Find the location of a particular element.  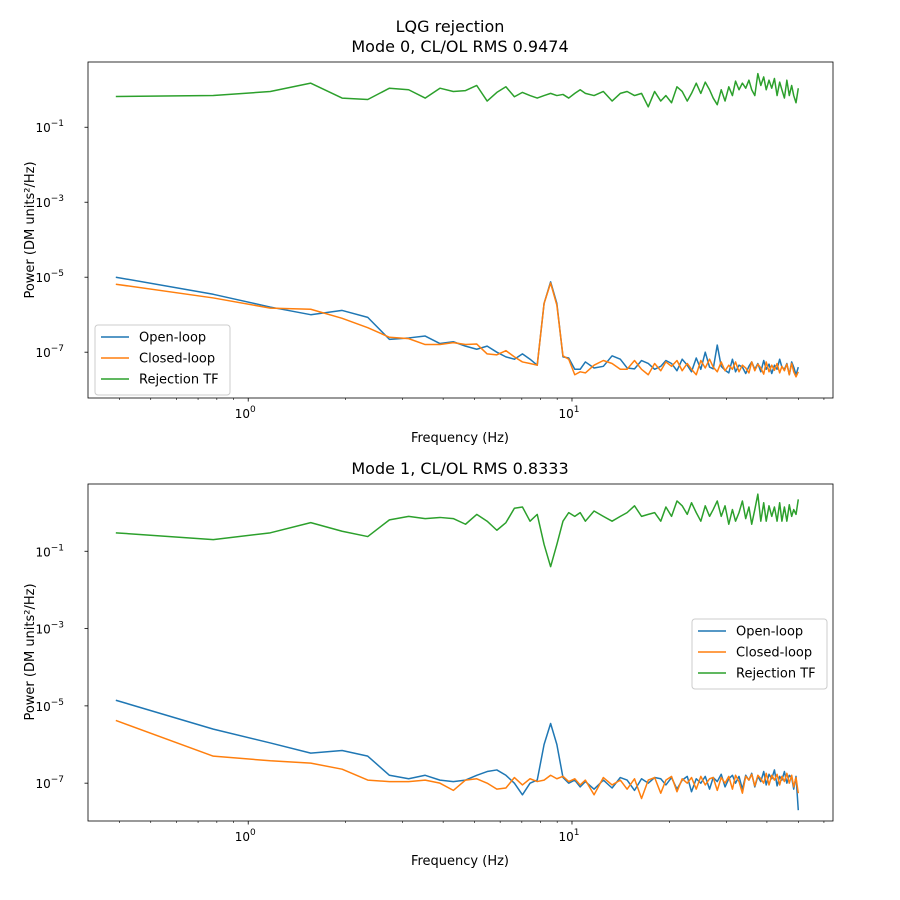

suptitle: LQG rejection is located at coordinates (450, 26).